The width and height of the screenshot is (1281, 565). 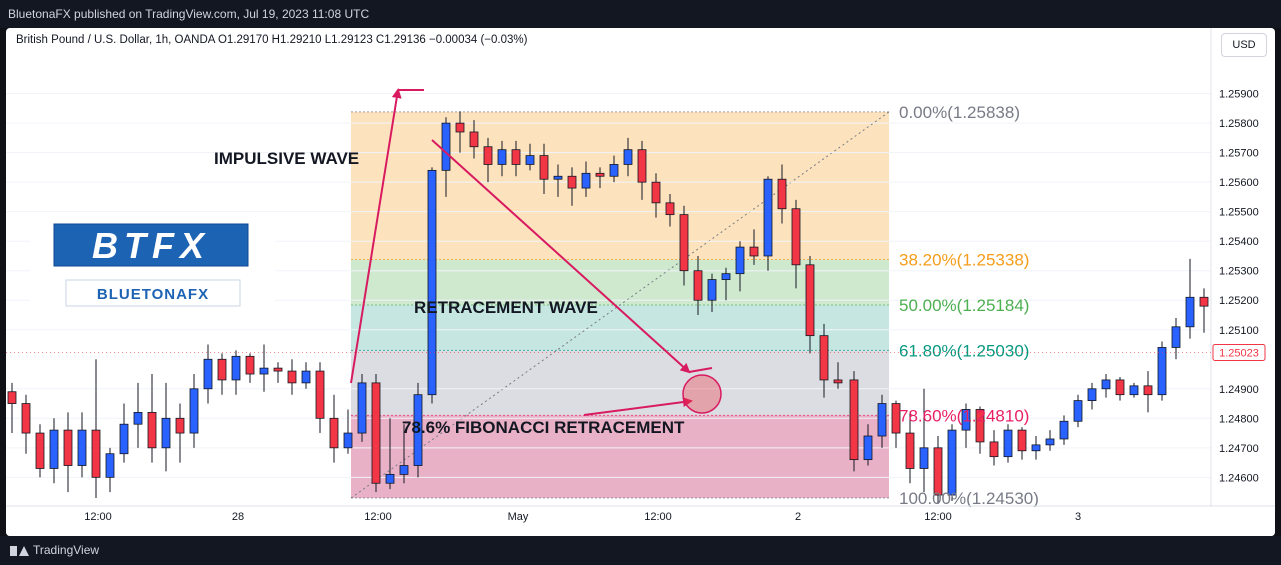 I want to click on currency-button: USD, so click(x=1244, y=45).